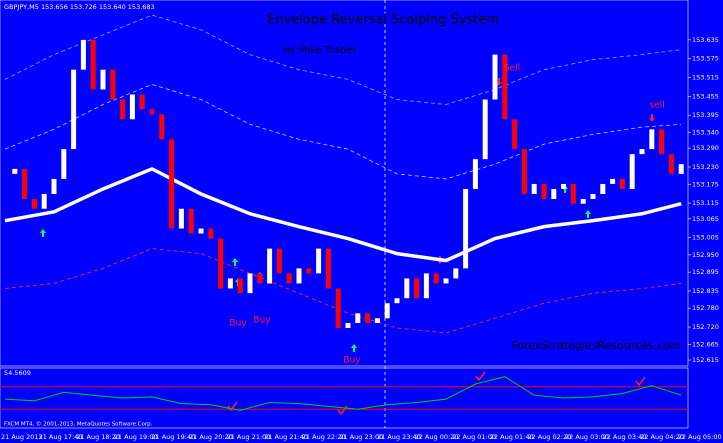 The width and height of the screenshot is (723, 443). What do you see at coordinates (437, 437) in the screenshot?
I see `x-tick-label: 22 Aug 00:20` at bounding box center [437, 437].